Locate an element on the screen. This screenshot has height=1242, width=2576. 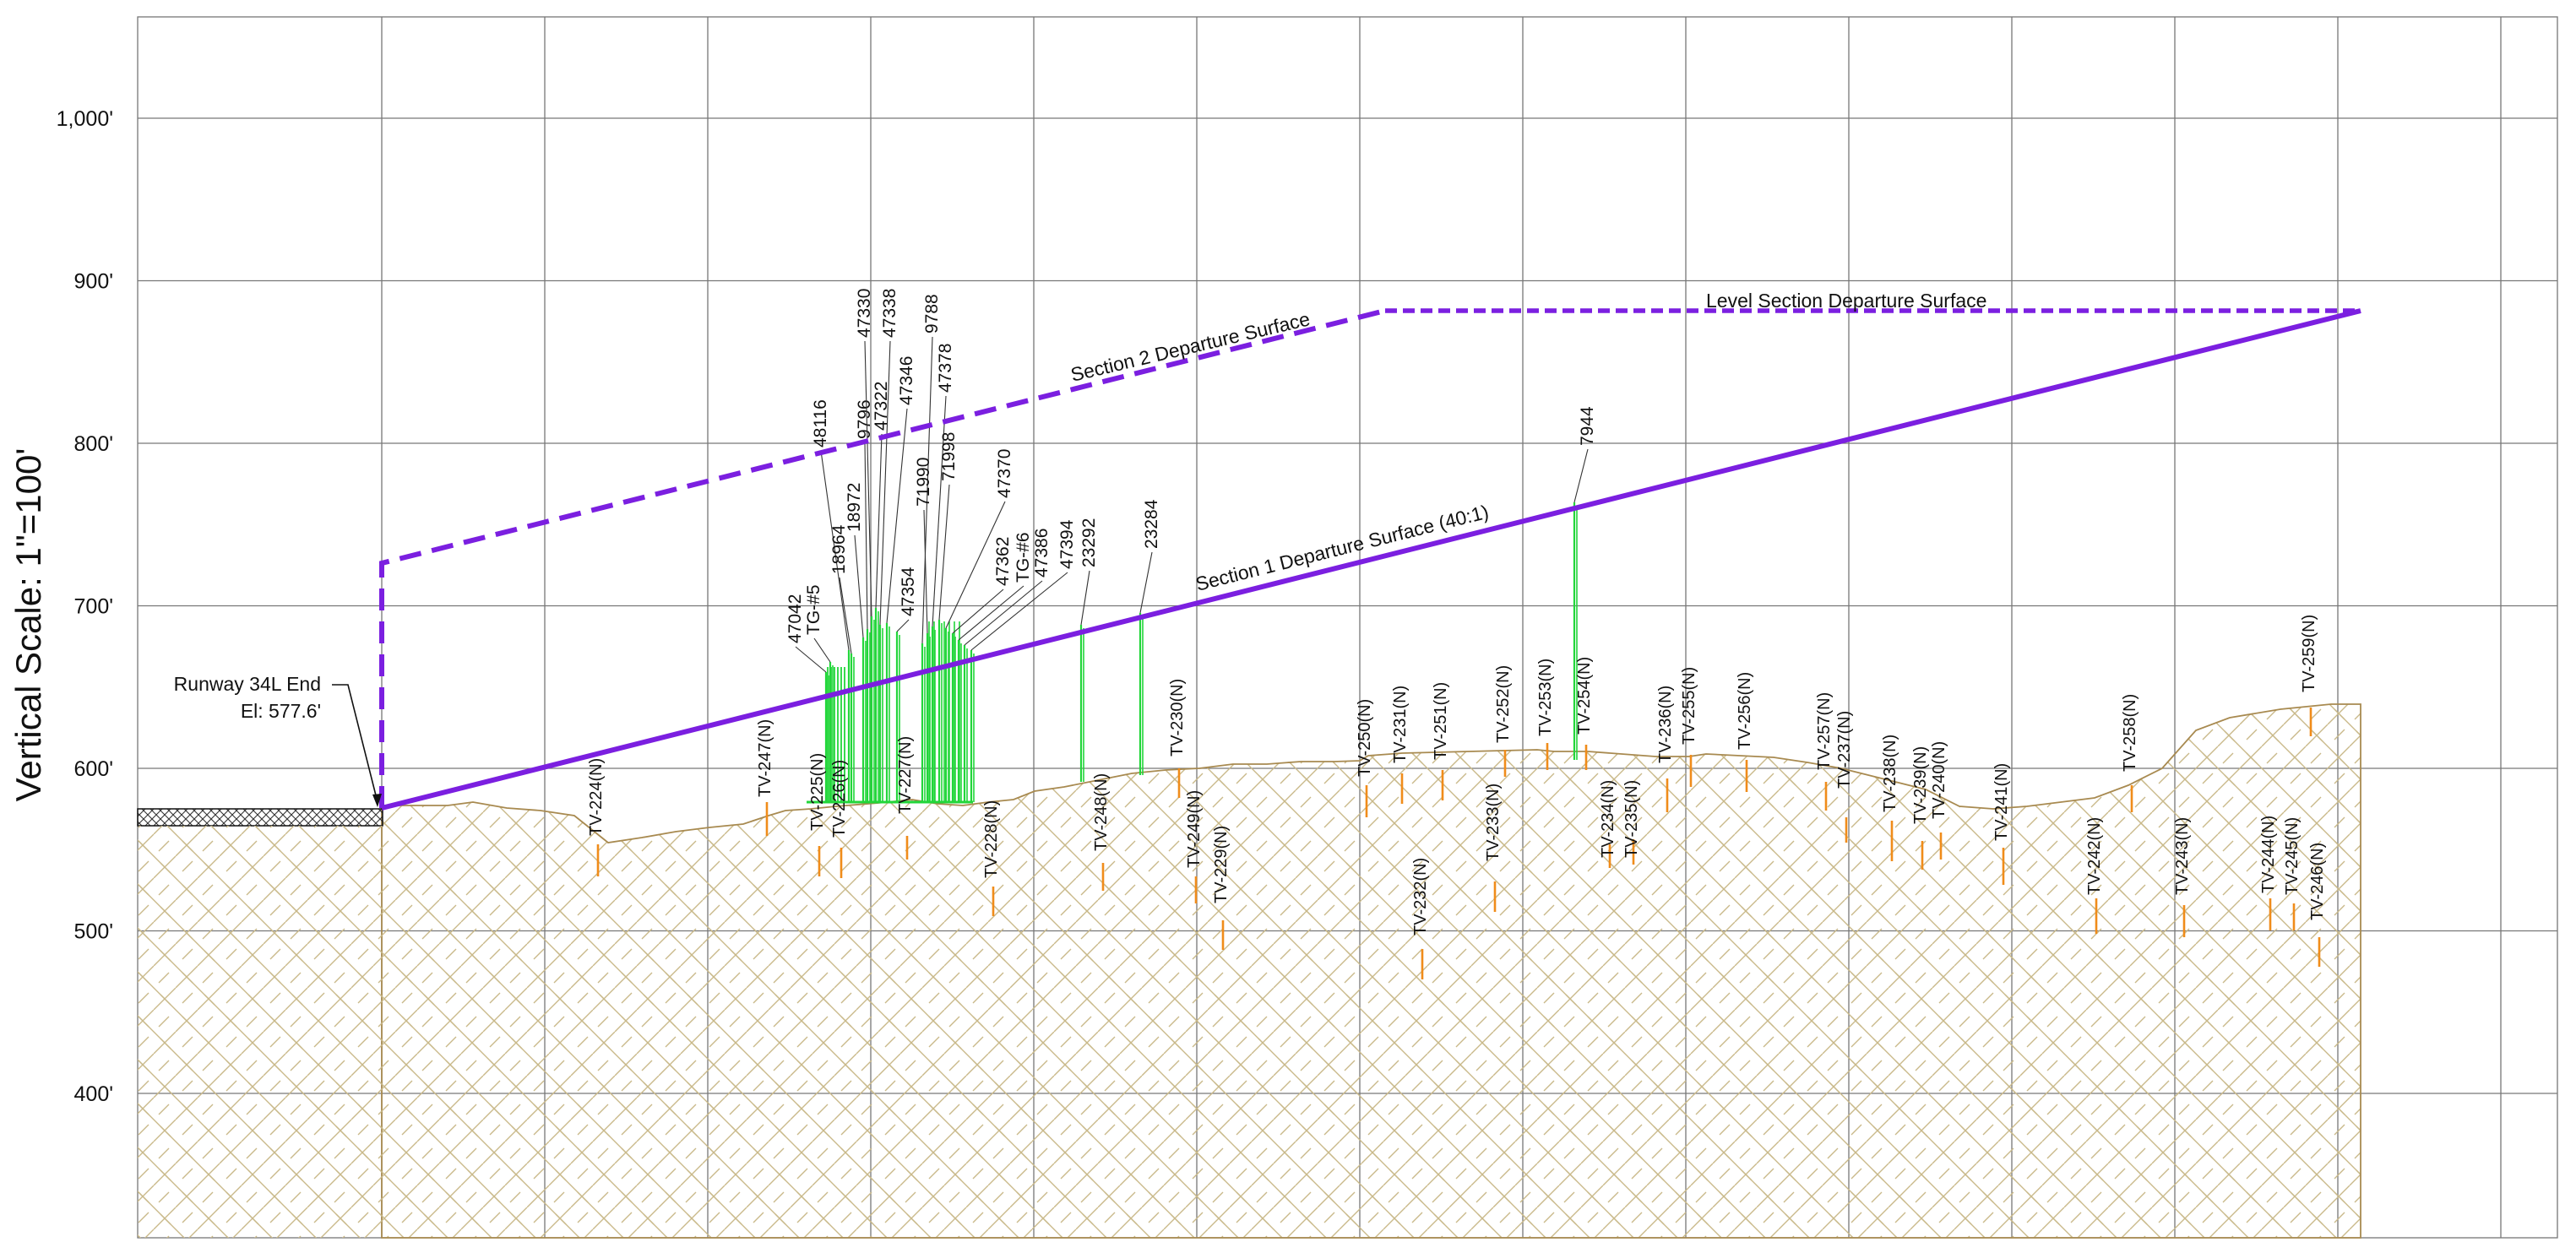
obstruction-label: 23292 is located at coordinates (1089, 542).